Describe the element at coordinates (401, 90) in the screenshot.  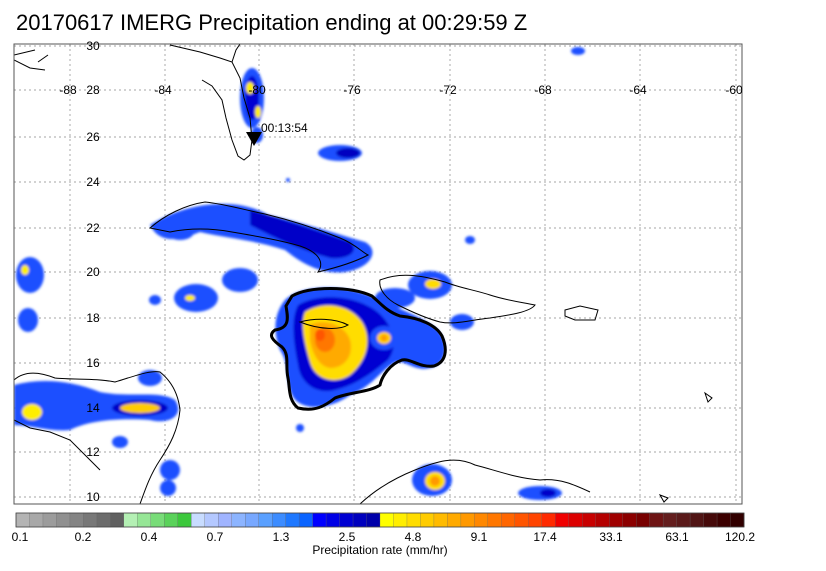
I see `longitude-labels: -88 -84 -80 -76 -72 -68 -64 -60` at that location.